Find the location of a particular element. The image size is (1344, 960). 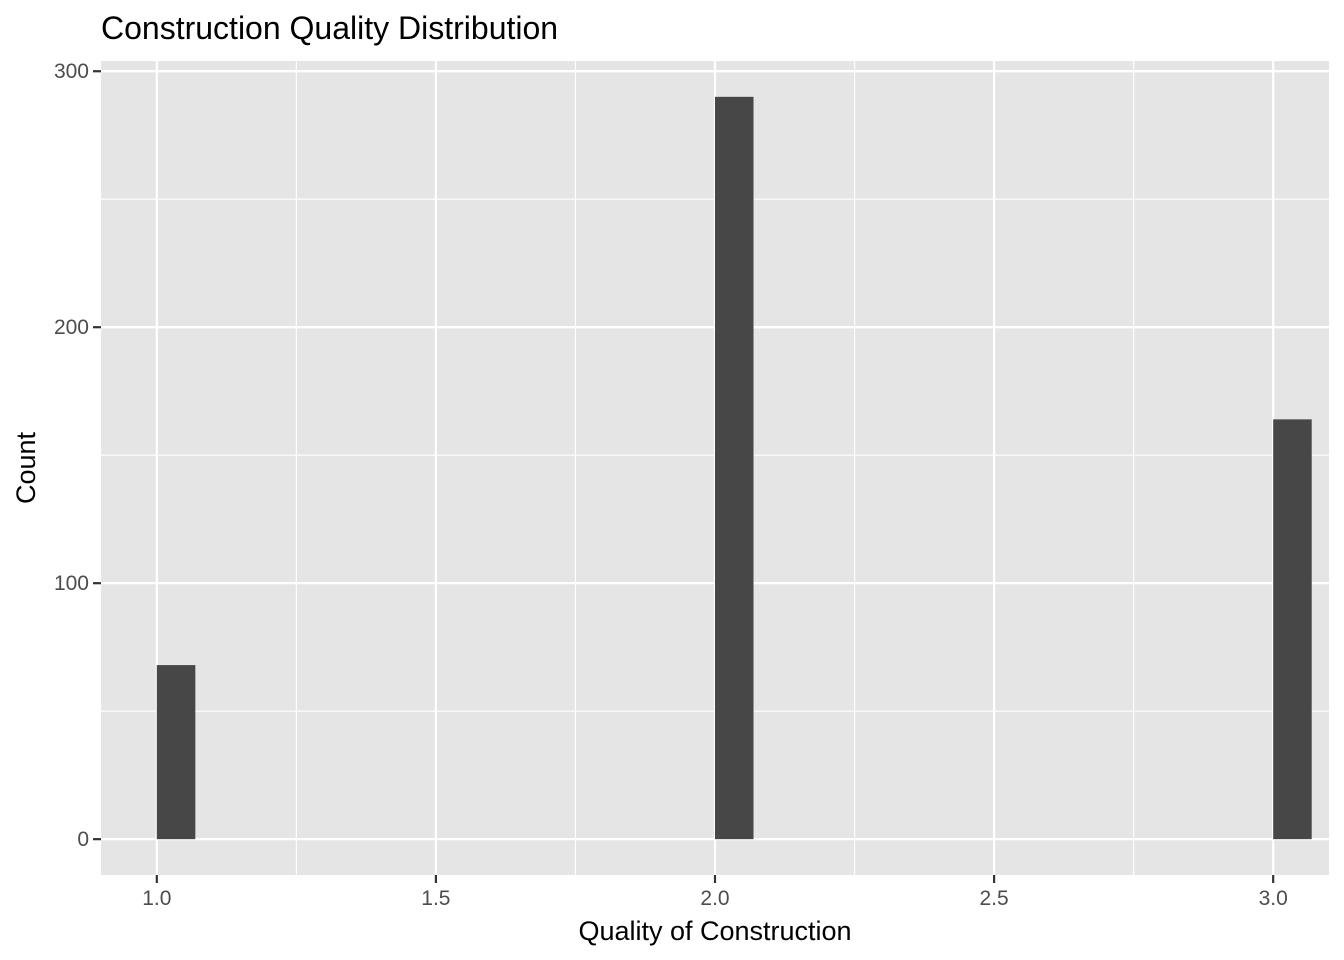

x-tick-label: 1.0 is located at coordinates (156, 898).